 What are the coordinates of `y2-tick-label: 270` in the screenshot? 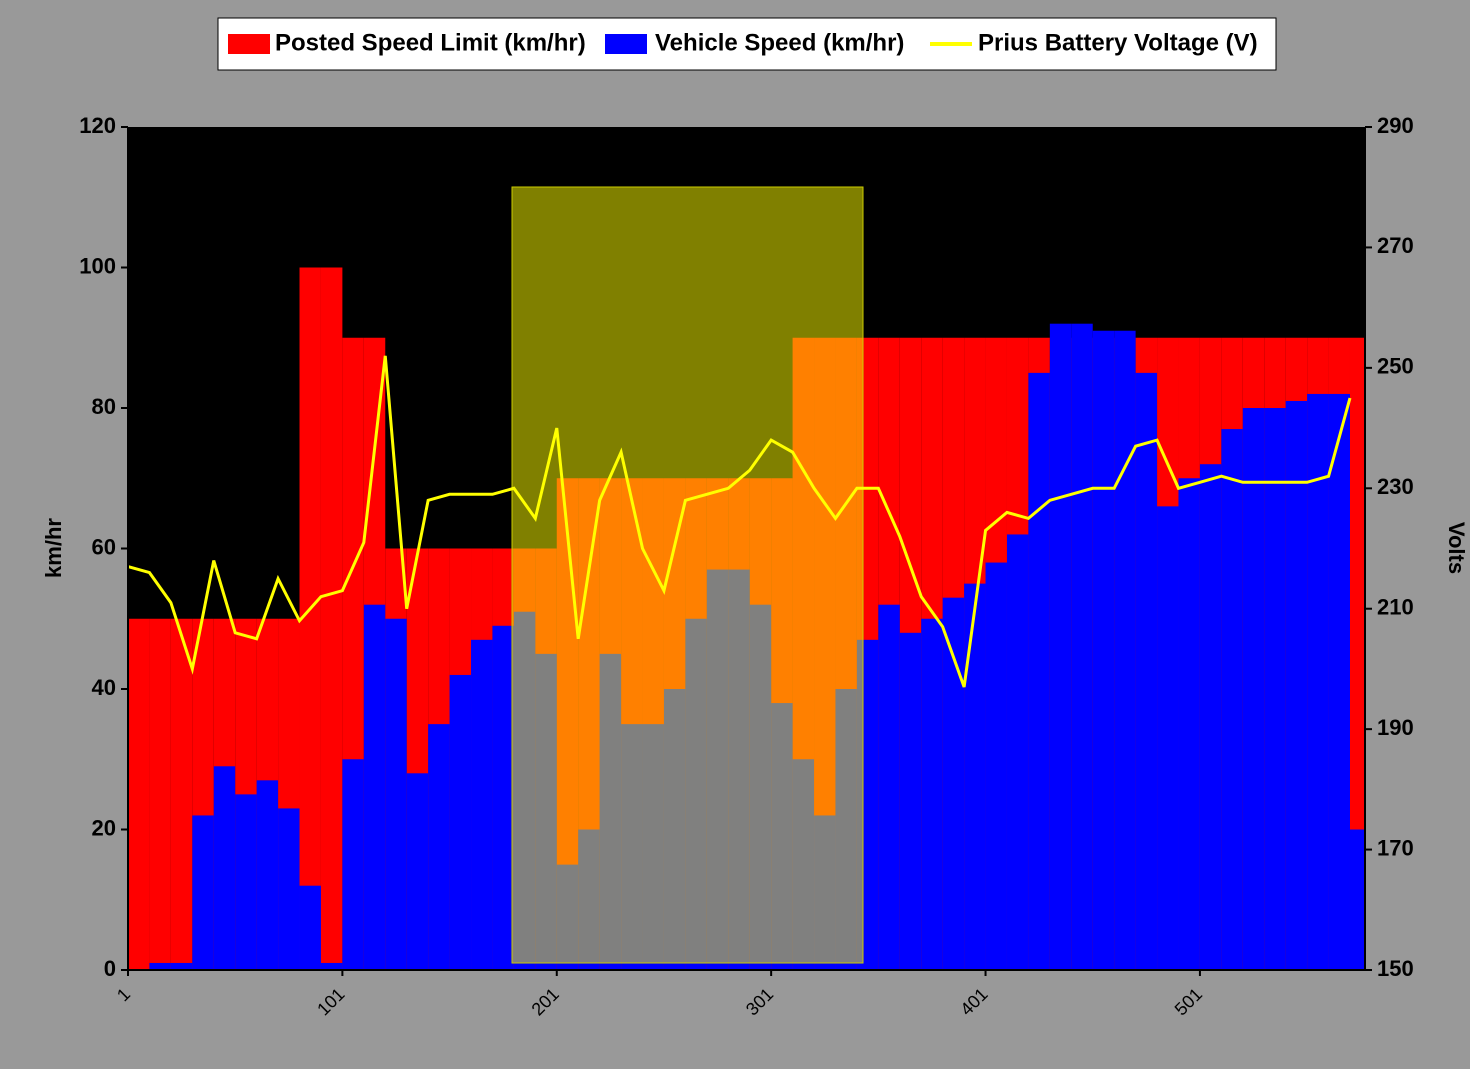 It's located at (1395, 245).